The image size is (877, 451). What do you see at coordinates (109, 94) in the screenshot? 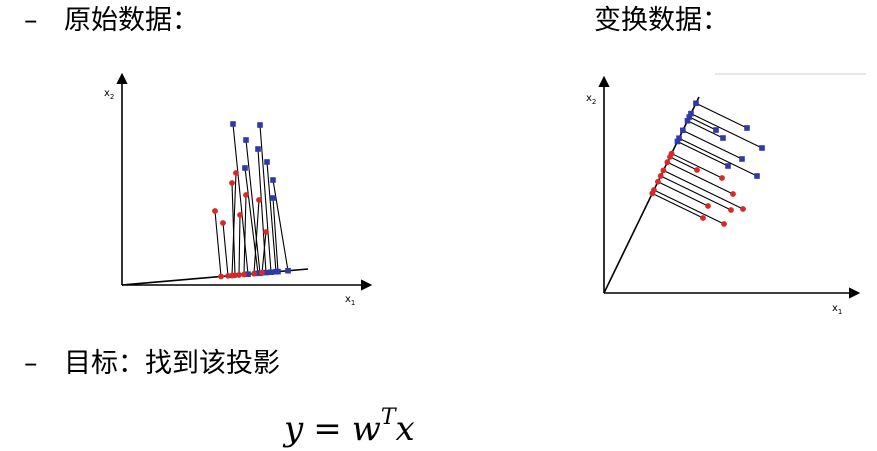
I see `raw-y-axis-label: x2` at bounding box center [109, 94].